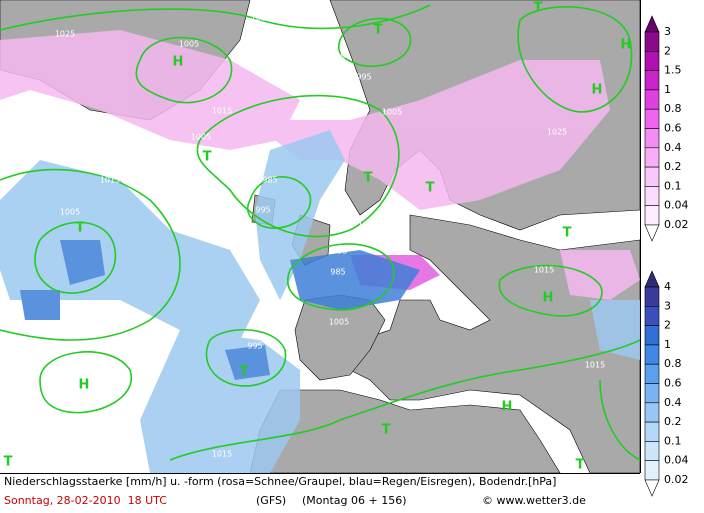 Image resolution: width=704 pixels, height=513 pixels. Describe the element at coordinates (673, 70) in the screenshot. I see `legend-label: 1.5` at that location.